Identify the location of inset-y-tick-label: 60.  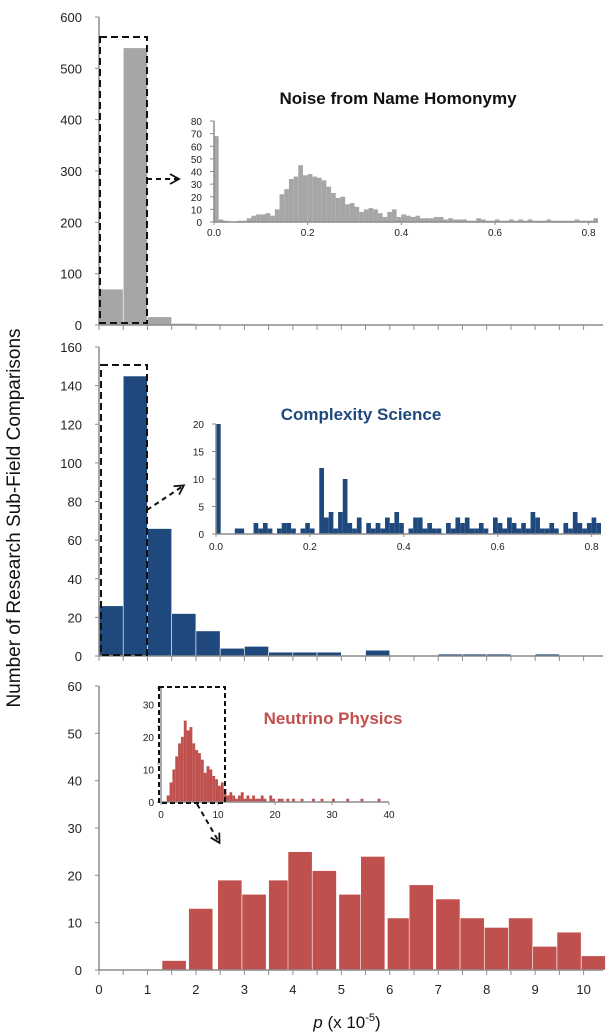
(197, 147).